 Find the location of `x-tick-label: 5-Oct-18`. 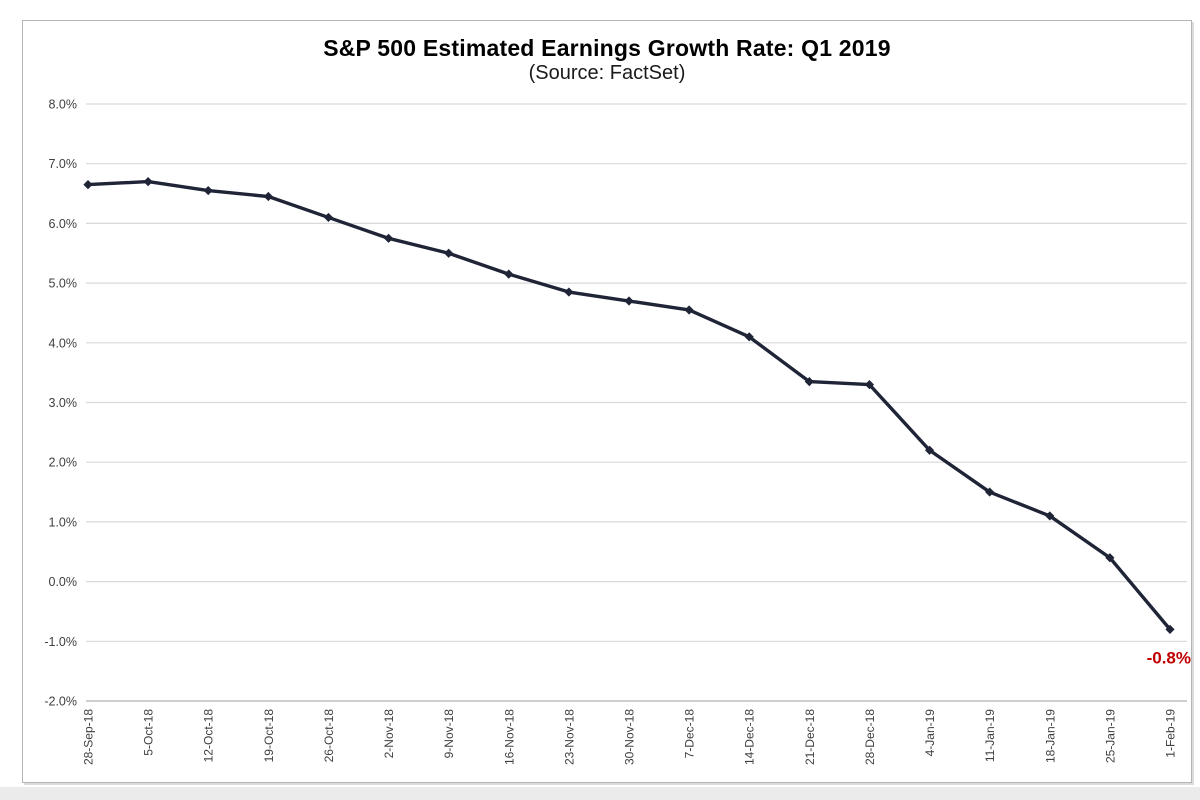

x-tick-label: 5-Oct-18 is located at coordinates (149, 732).